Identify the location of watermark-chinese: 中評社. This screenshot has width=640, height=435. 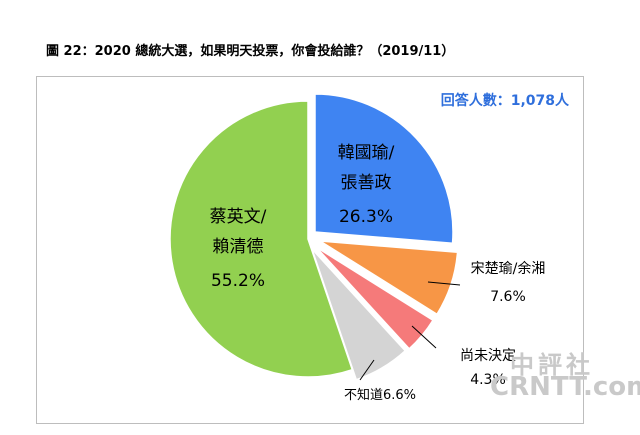
(552, 365).